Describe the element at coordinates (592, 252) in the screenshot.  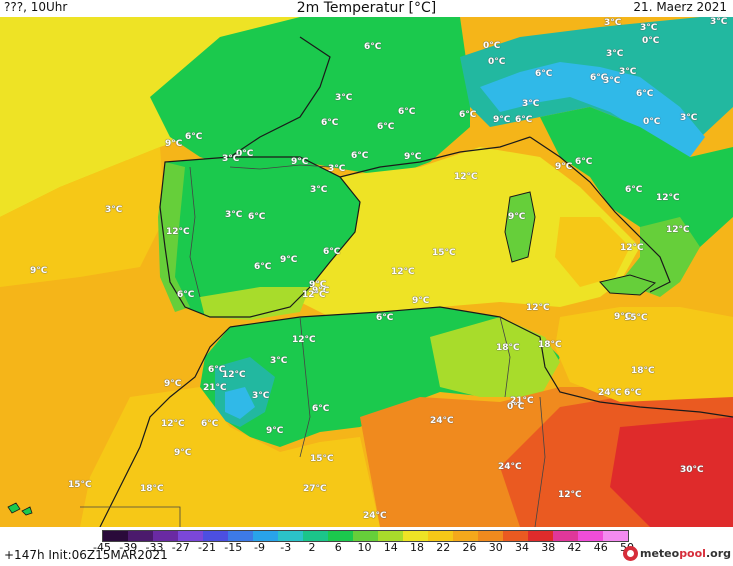
I see `tyrrhenian-sea` at that location.